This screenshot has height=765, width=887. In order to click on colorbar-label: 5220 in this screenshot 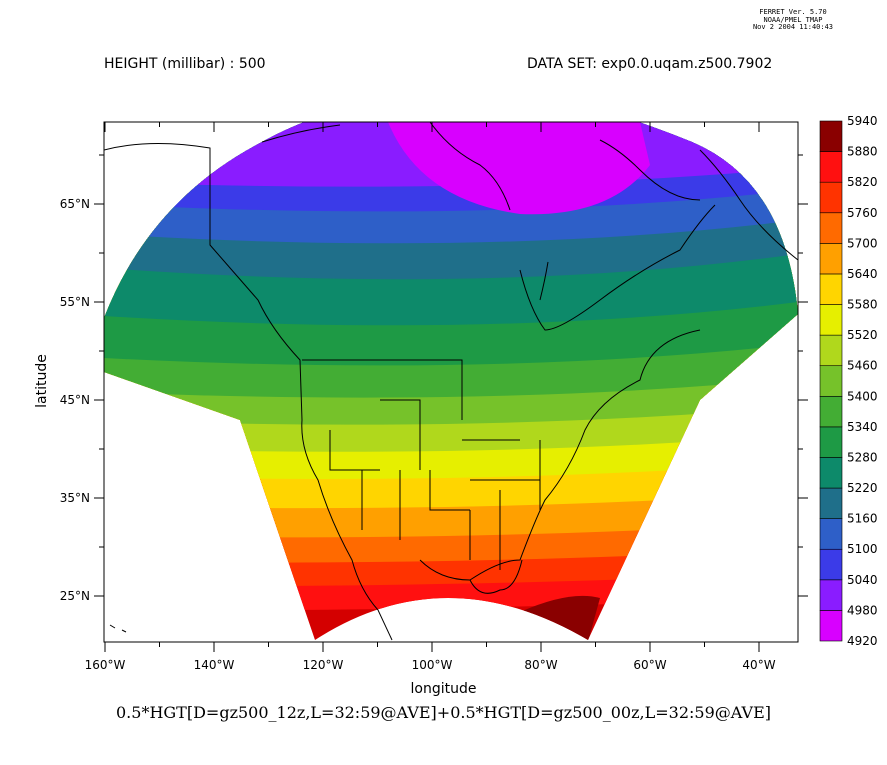, I will do `click(862, 488)`.